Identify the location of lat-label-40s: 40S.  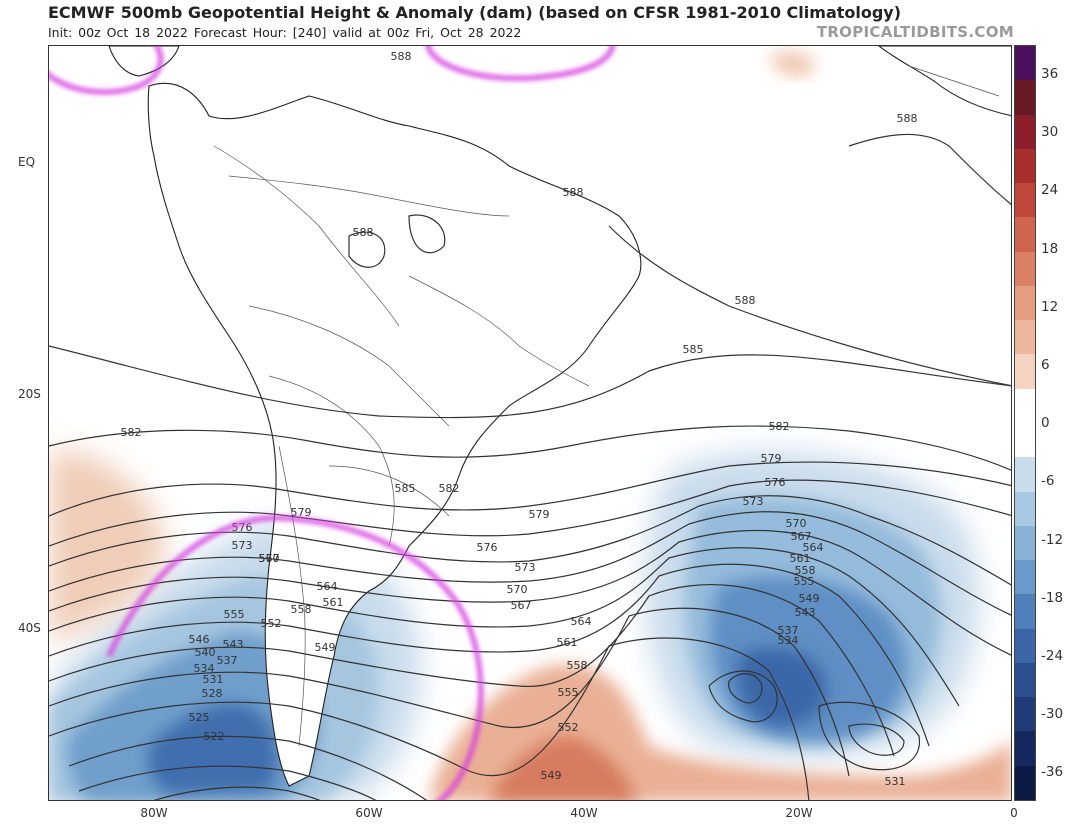
(29, 628).